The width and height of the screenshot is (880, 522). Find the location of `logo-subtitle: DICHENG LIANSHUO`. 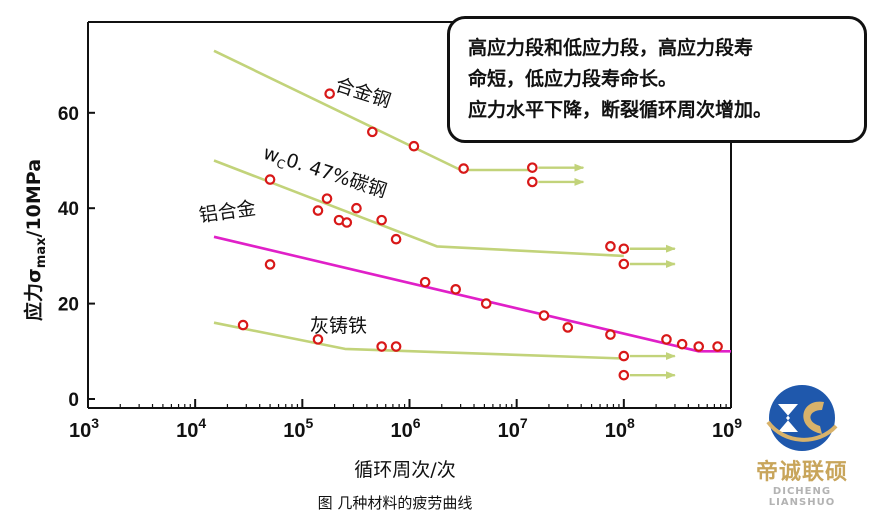

logo-subtitle: DICHENG LIANSHUO is located at coordinates (802, 497).